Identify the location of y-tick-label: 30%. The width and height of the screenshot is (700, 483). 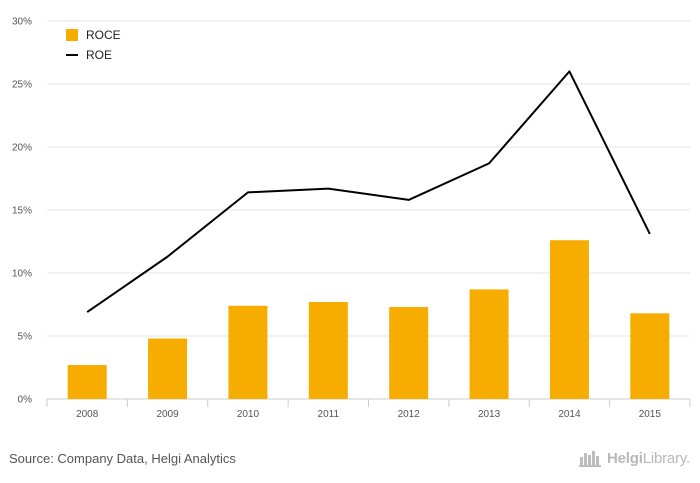
(22, 22).